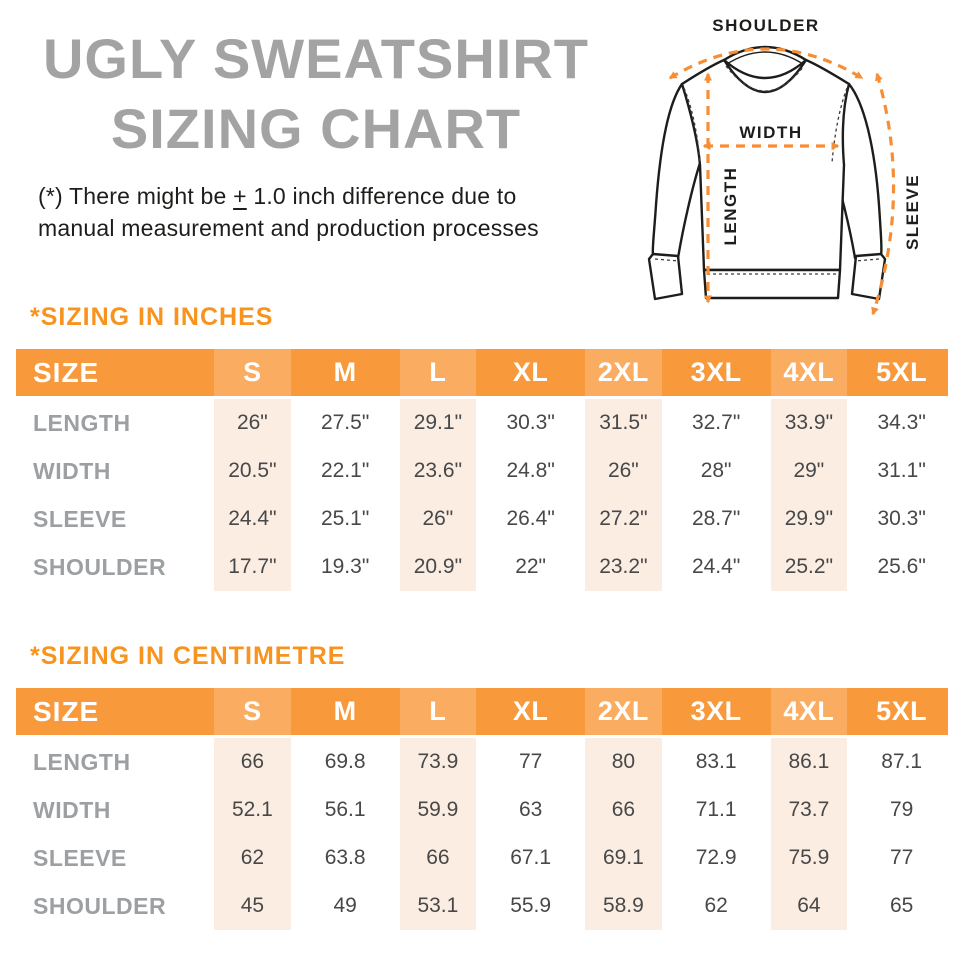  Describe the element at coordinates (623, 519) in the screenshot. I see `value-cell: 27.2"` at that location.